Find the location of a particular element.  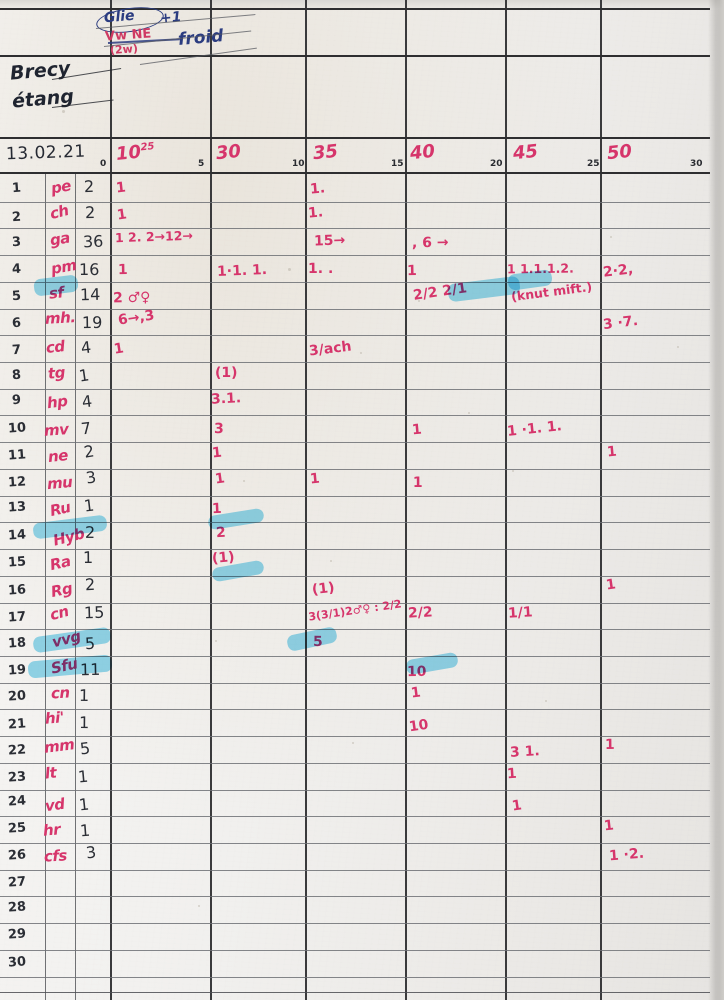

tally-cell: 1 2. 2→12→ is located at coordinates (154, 236).